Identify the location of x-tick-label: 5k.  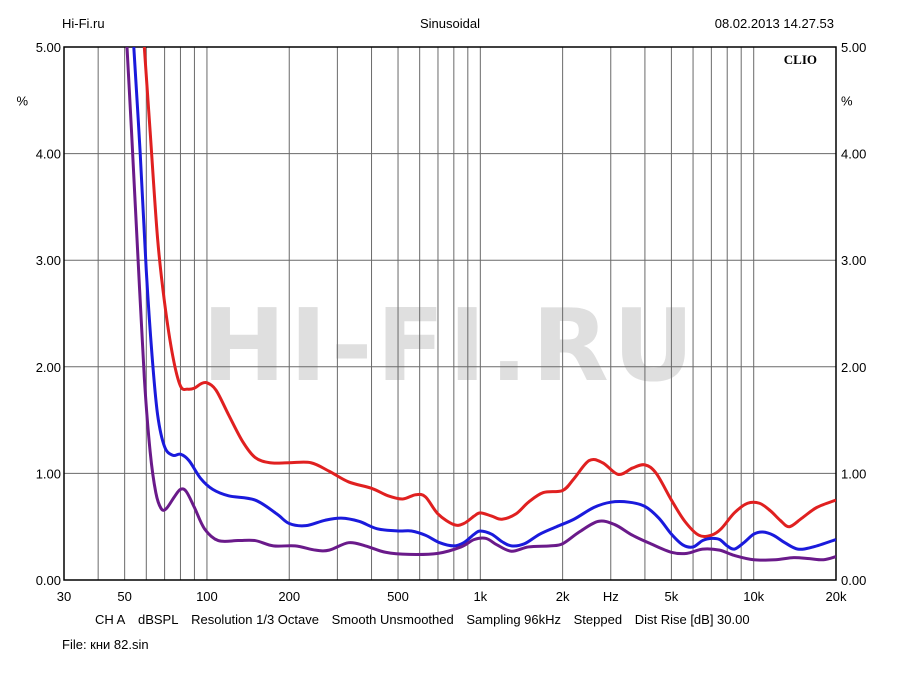
(672, 596).